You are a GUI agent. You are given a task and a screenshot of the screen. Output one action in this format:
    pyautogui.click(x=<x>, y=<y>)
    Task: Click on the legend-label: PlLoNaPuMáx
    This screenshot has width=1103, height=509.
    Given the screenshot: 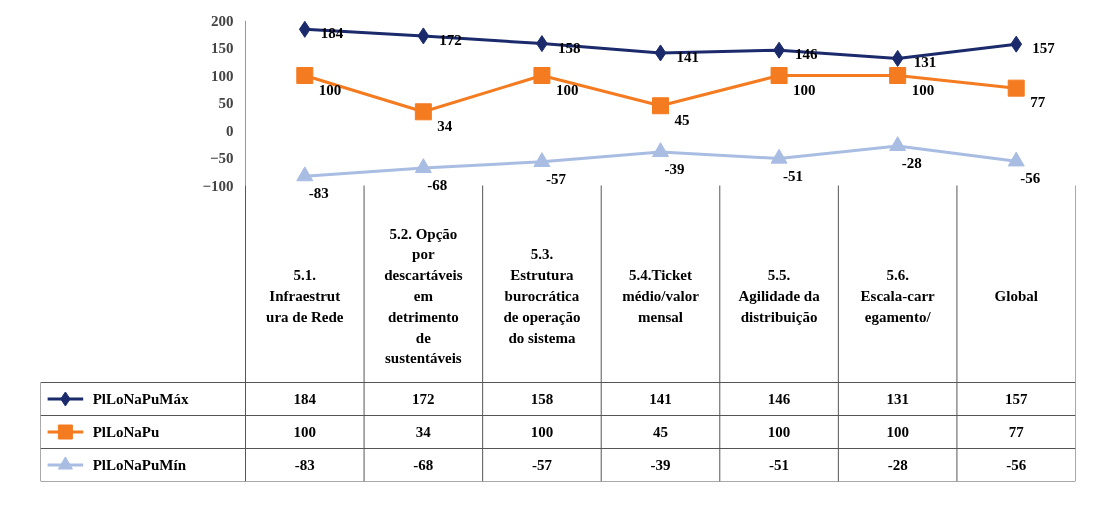 What is the action you would take?
    pyautogui.click(x=140, y=399)
    